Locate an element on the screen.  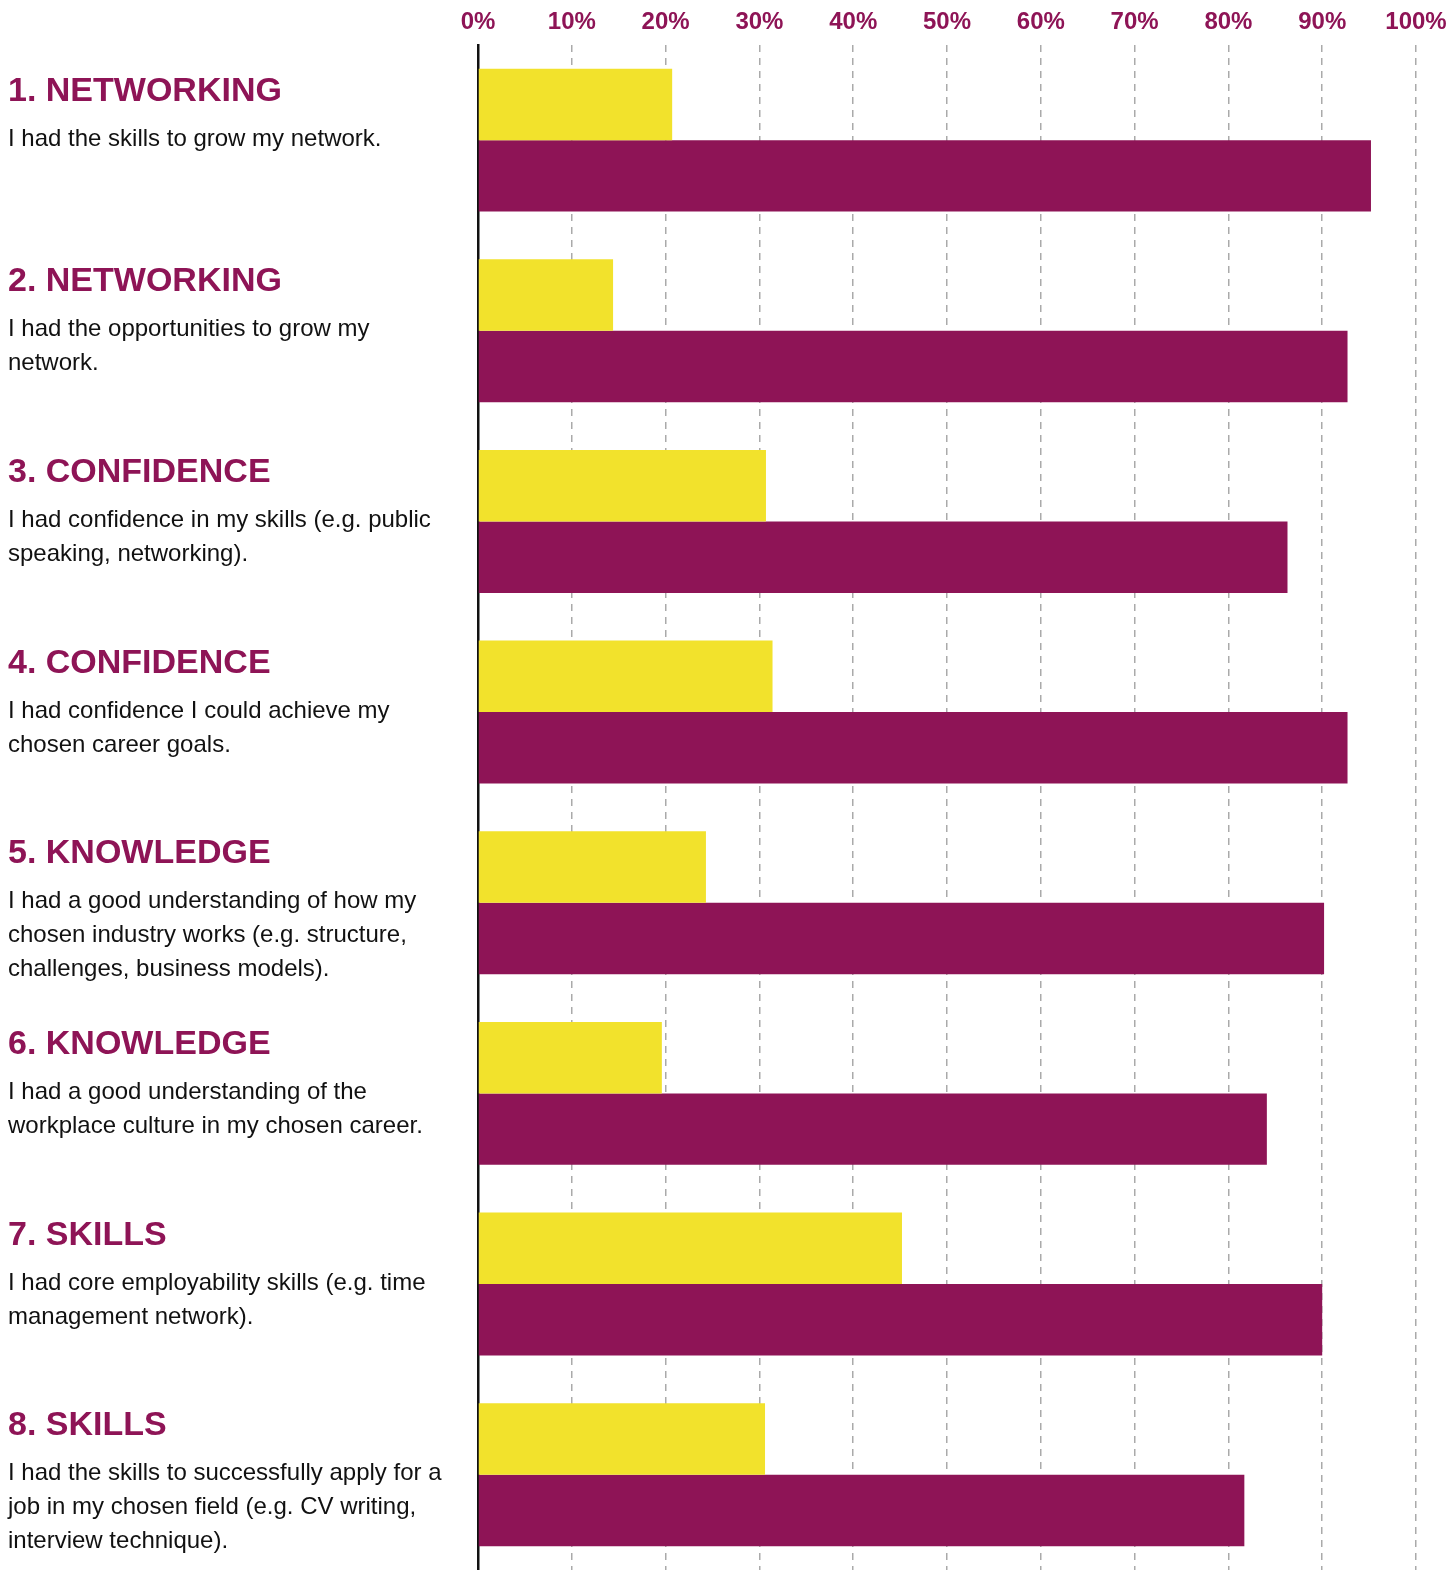
x-tick-label: 50% is located at coordinates (947, 21).